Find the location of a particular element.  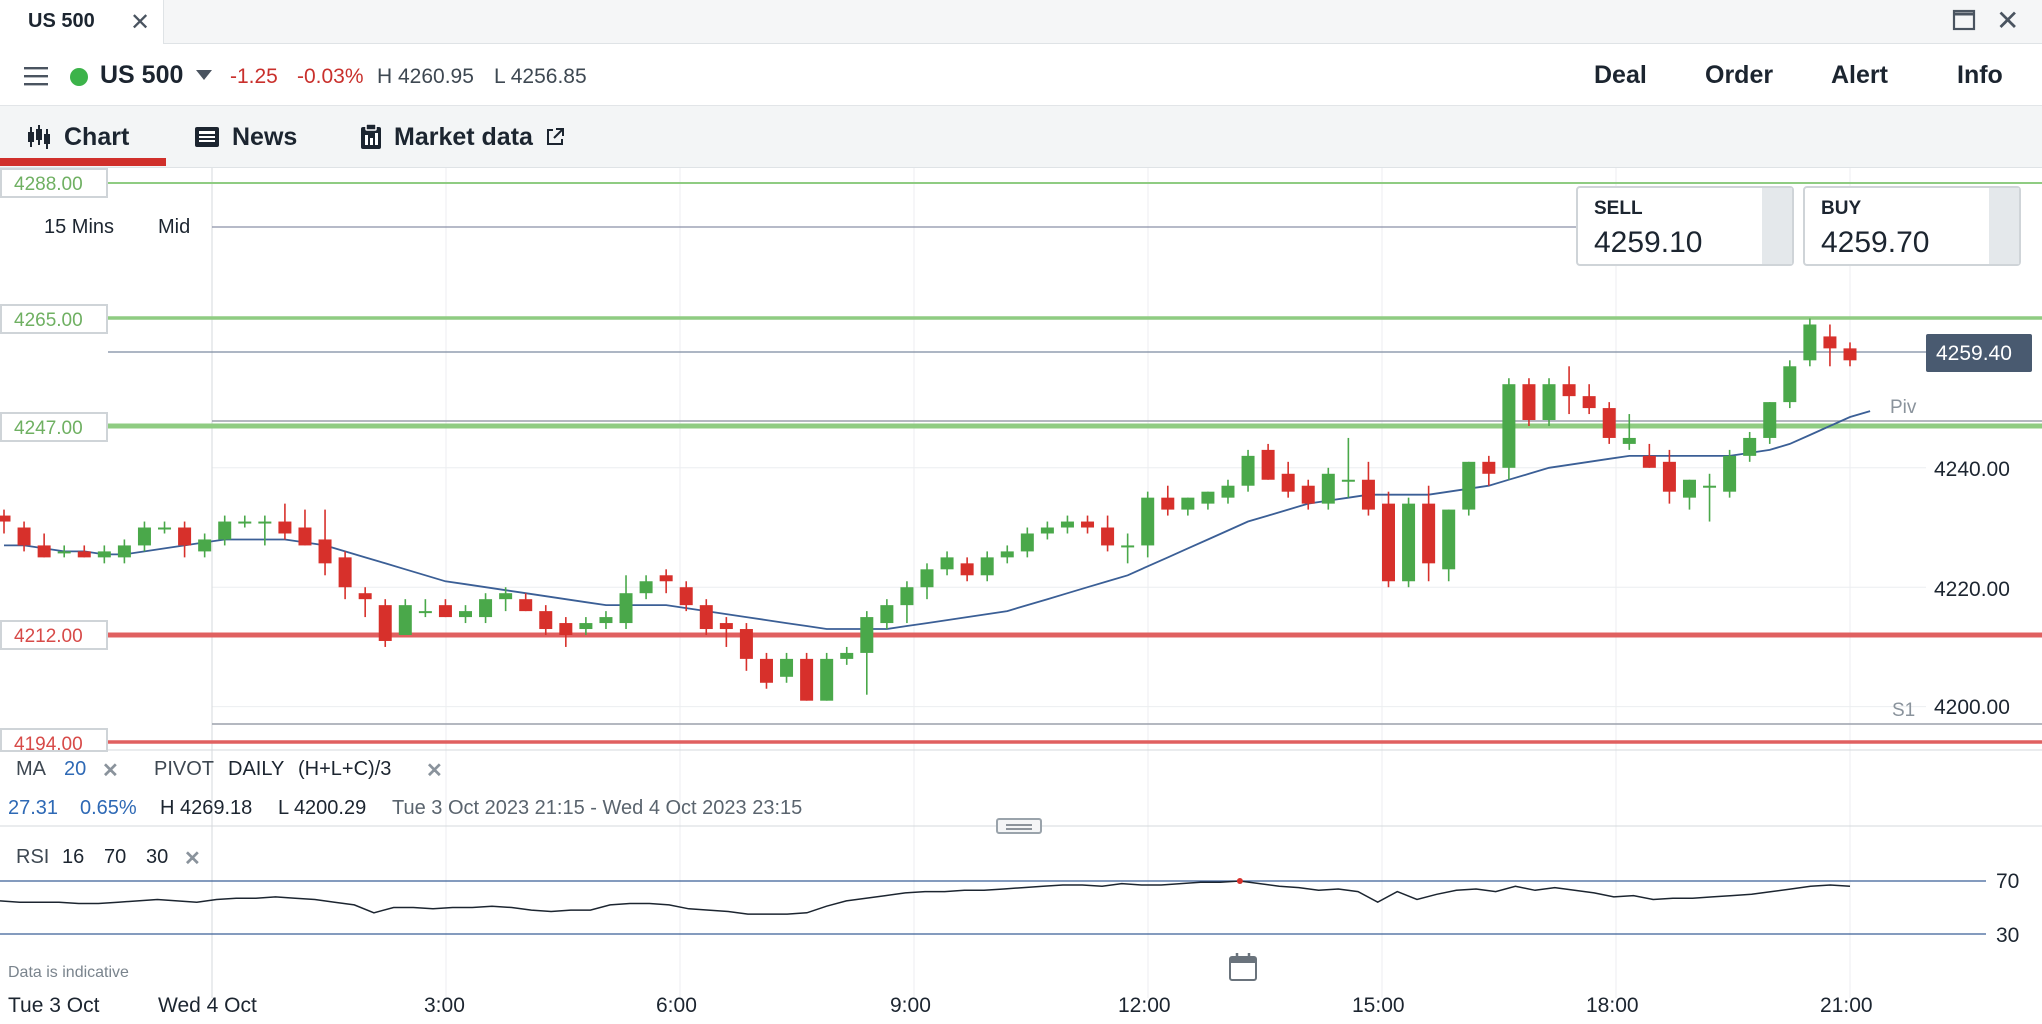

window-tab-title: US 500 is located at coordinates (61, 21).